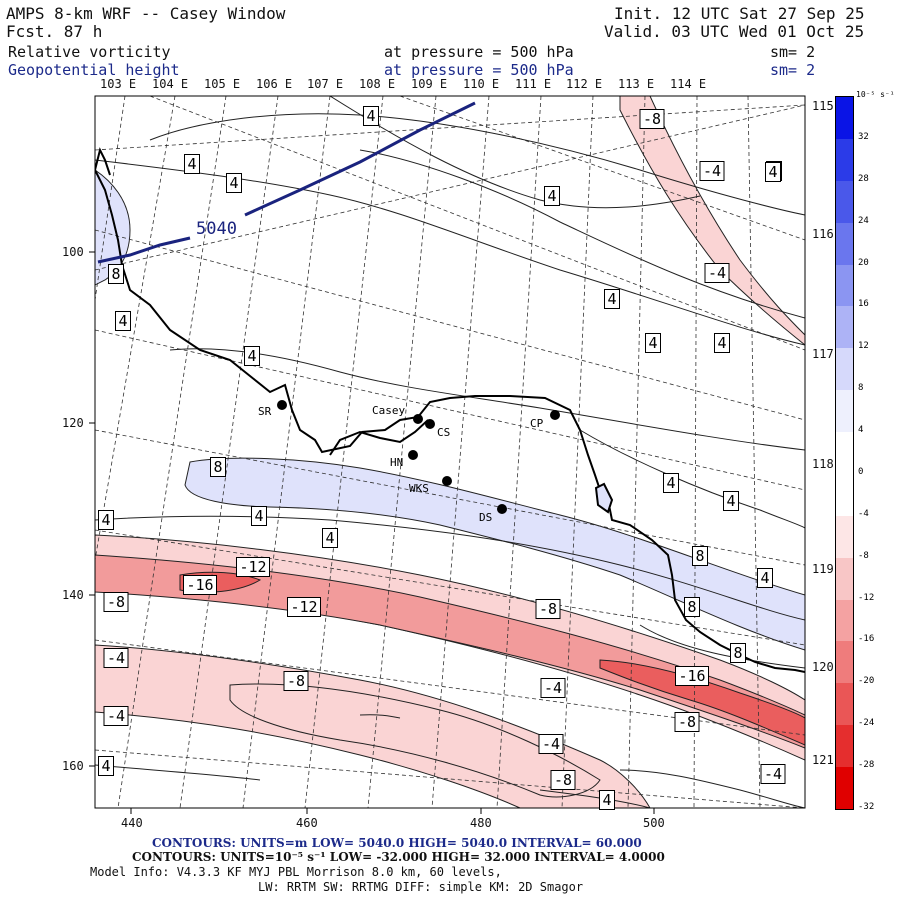 This screenshot has height=900, width=900. Describe the element at coordinates (307, 823) in the screenshot. I see `x-tick-label: 460` at that location.